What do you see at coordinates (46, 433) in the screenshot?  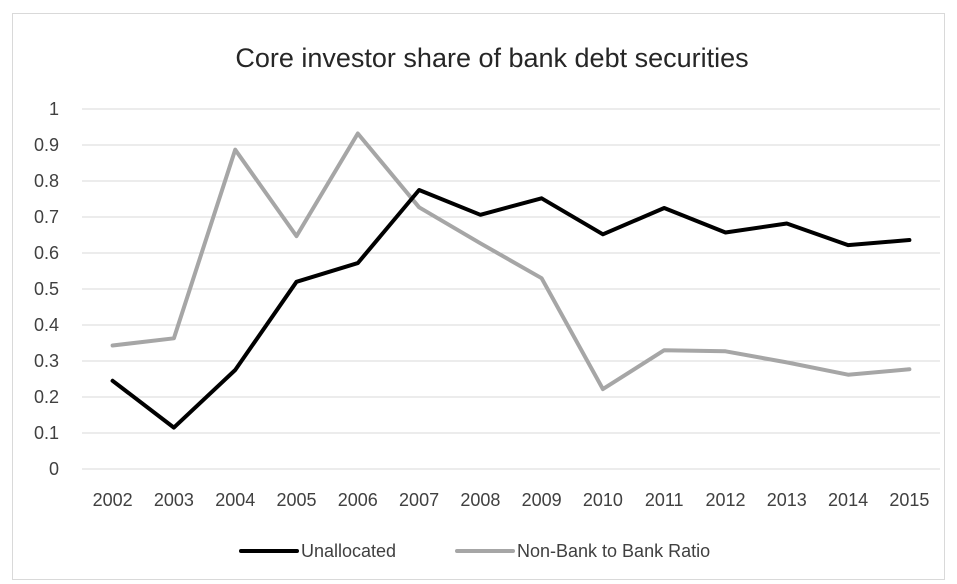 I see `y-tick-label: 0.1` at bounding box center [46, 433].